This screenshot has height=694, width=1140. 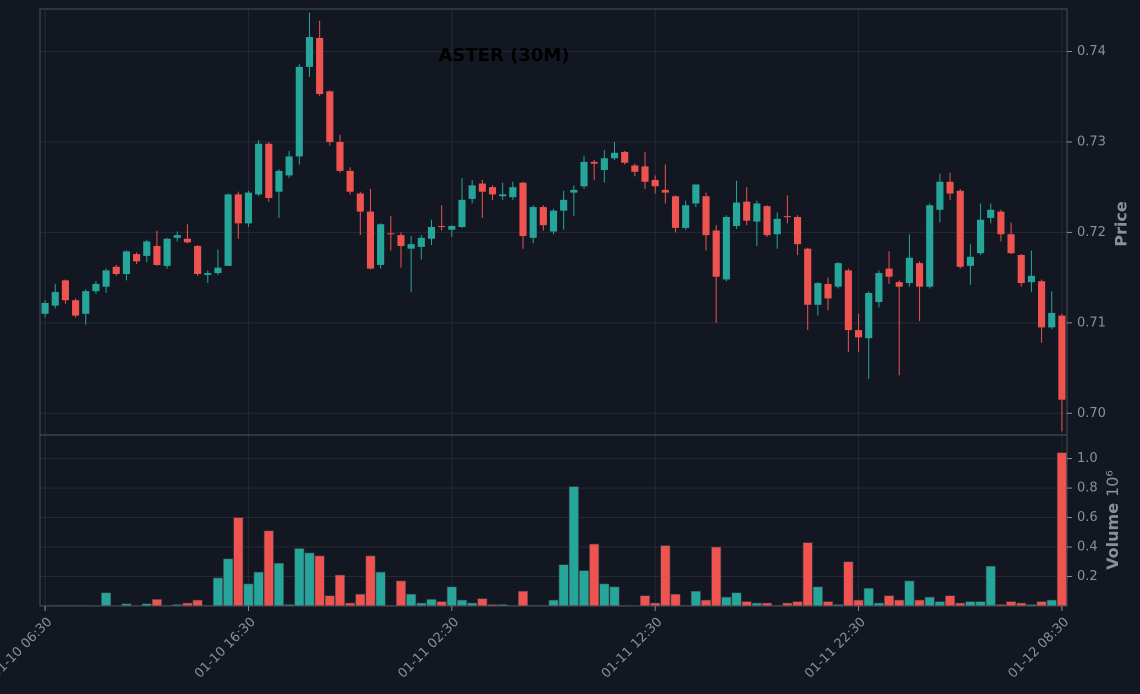 I want to click on y-tick-label: 0.73, so click(x=1091, y=141).